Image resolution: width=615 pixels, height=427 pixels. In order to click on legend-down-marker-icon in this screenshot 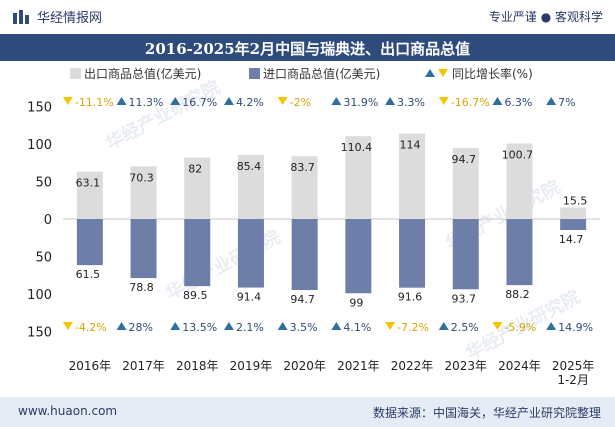, I will do `click(443, 73)`.